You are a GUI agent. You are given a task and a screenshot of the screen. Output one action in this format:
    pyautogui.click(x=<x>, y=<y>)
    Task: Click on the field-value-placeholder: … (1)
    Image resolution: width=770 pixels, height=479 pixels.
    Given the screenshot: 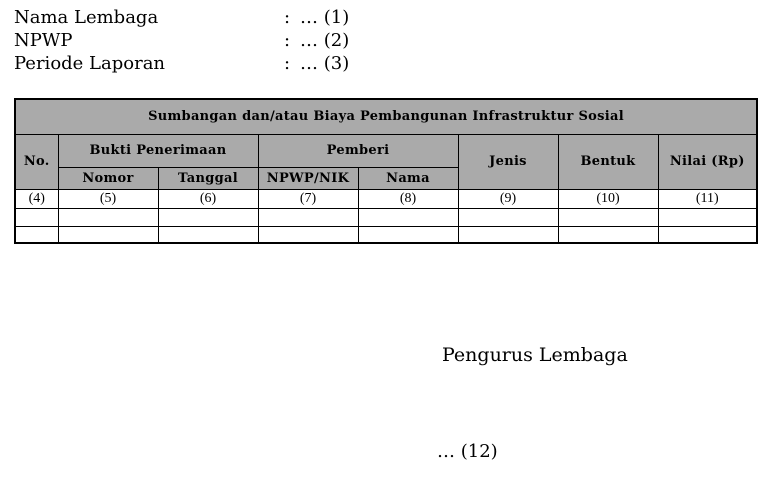 What is the action you would take?
    pyautogui.click(x=325, y=17)
    